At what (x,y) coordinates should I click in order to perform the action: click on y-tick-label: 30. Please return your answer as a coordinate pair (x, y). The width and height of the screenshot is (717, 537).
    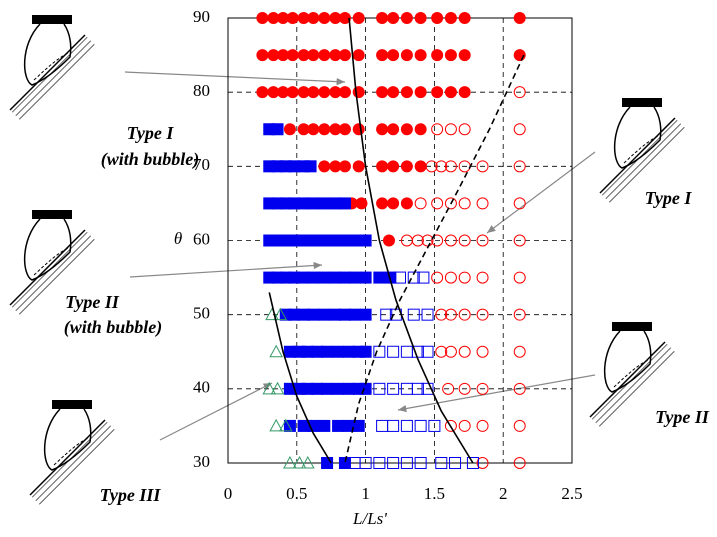
    Looking at the image, I should click on (201, 461).